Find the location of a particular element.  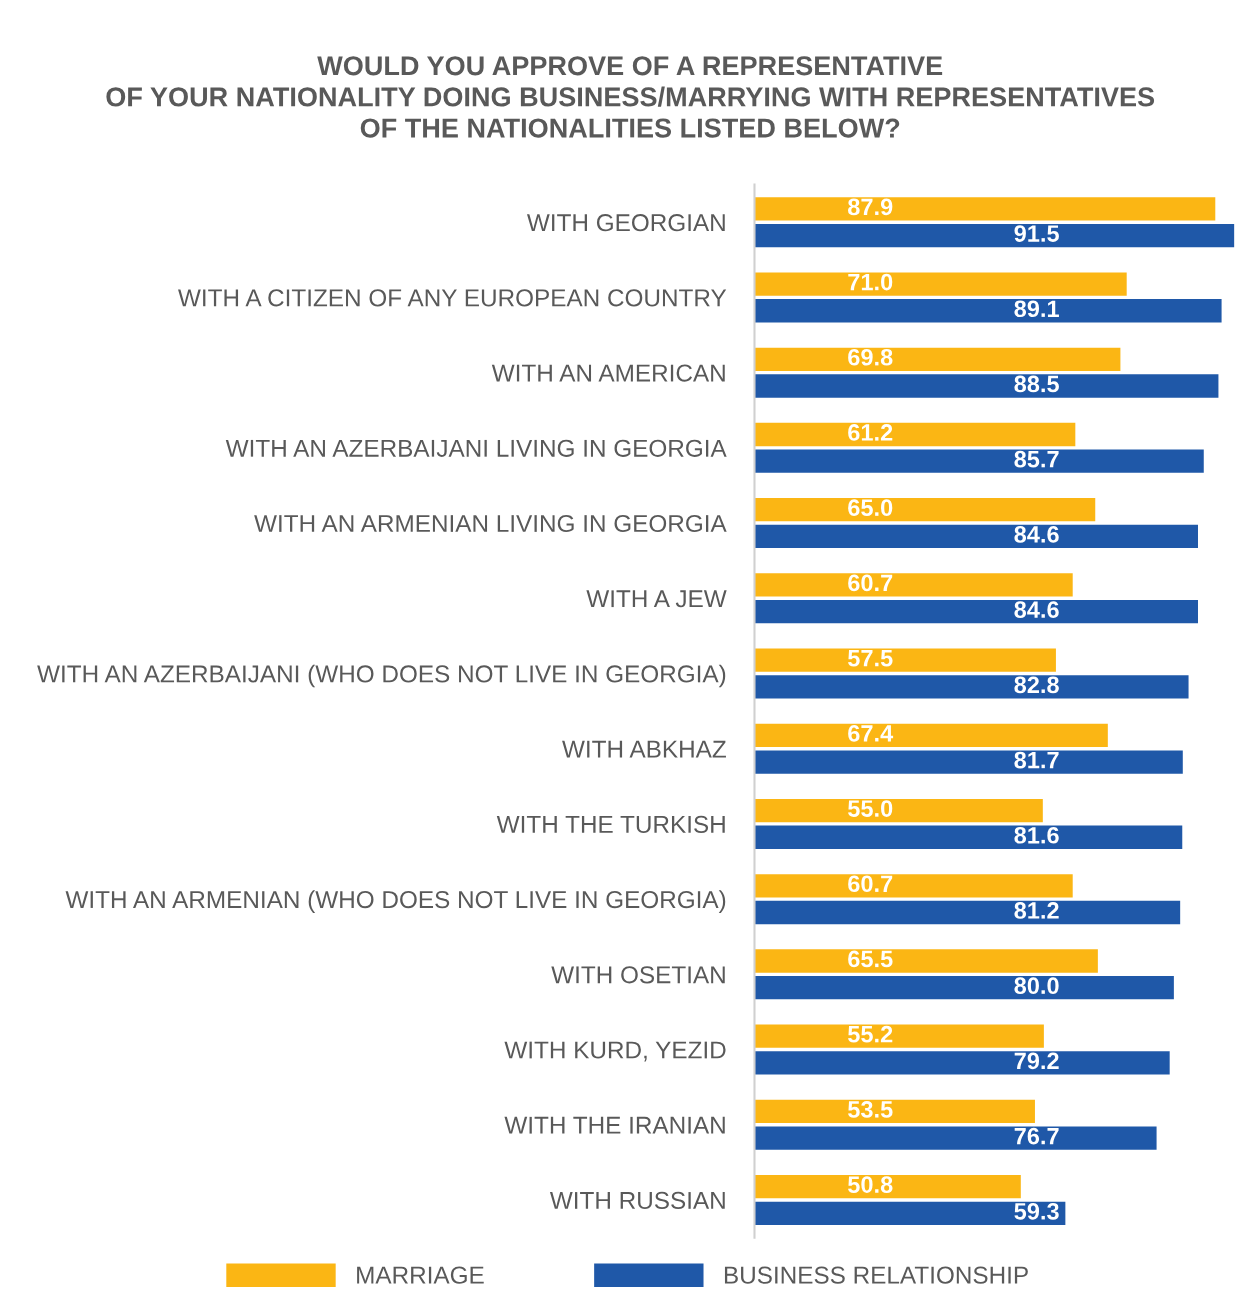

data-label: 55.0 is located at coordinates (870, 808).